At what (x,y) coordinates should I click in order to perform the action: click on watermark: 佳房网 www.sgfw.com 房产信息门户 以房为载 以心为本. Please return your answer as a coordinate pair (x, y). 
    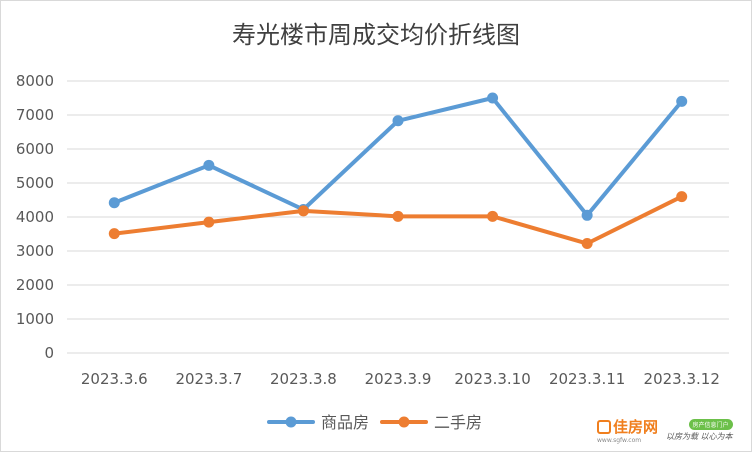
    Looking at the image, I should click on (665, 430).